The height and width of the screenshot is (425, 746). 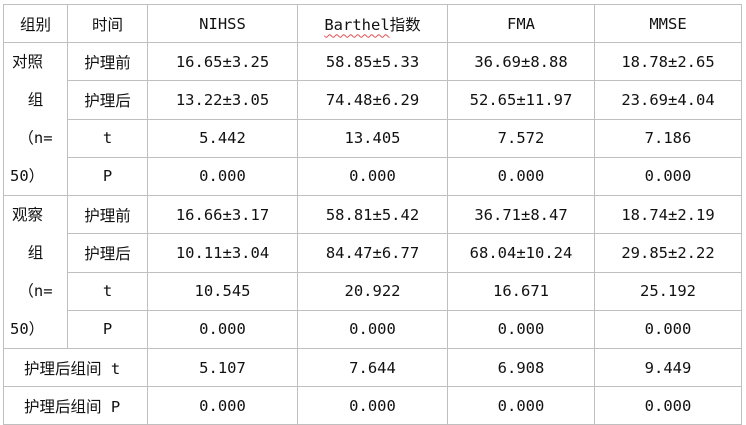 I want to click on header-barthel-word: Barthel, so click(x=357, y=24).